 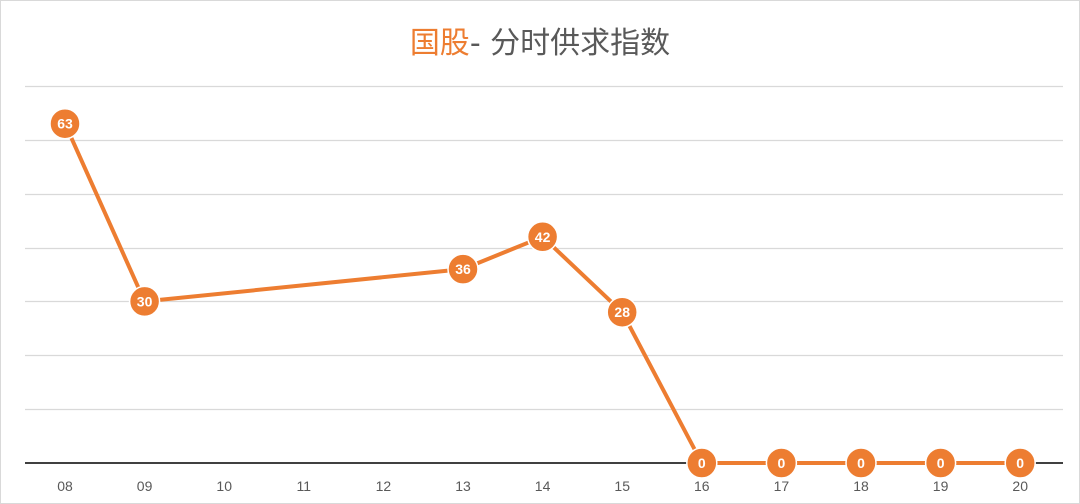 I want to click on x-tick-labels: 08 09 10 11 12 13 14 15 16 17 18 19 20, so click(x=542, y=486).